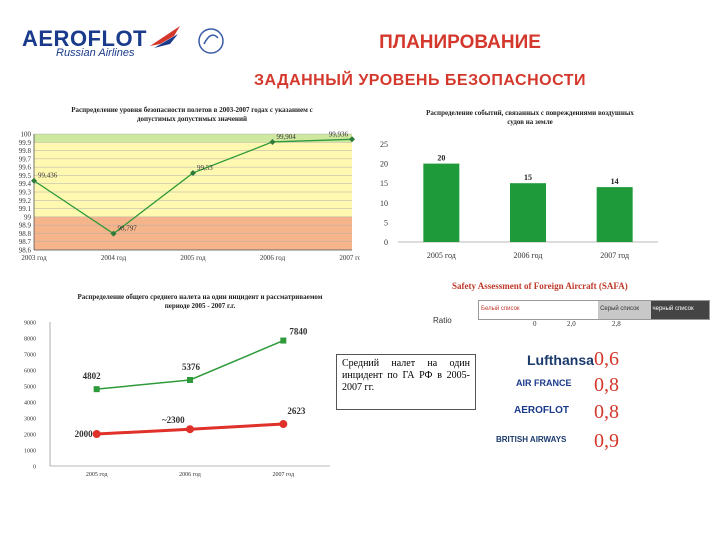 The image size is (720, 540). I want to click on safety-ytick-11: 98.9, so click(25, 226).